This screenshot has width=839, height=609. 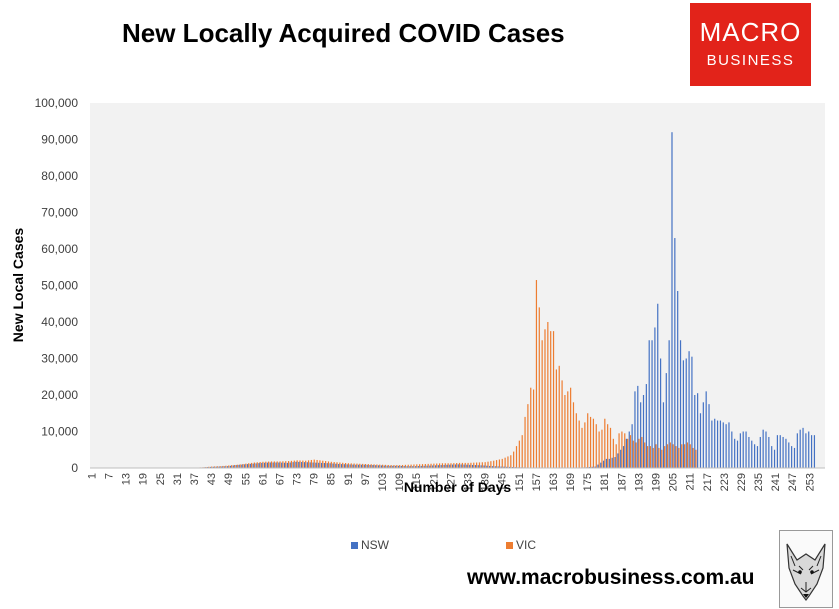 I want to click on x-tick-label: 79, so click(x=315, y=479).